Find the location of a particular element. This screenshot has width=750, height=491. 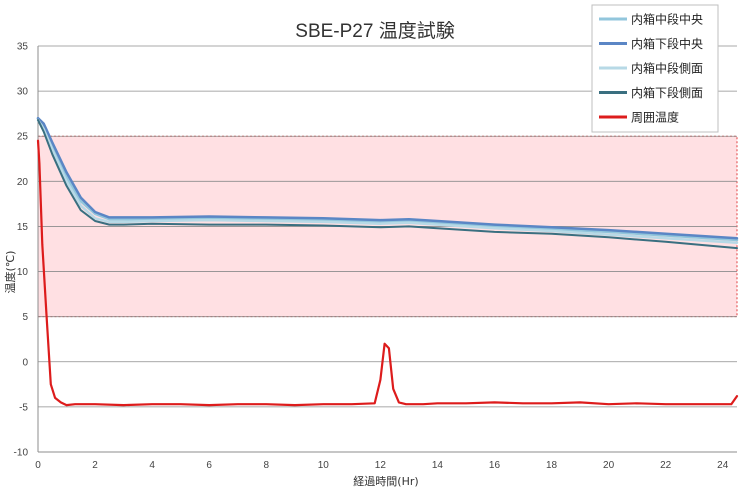

y-tick-label: 30 is located at coordinates (23, 92).